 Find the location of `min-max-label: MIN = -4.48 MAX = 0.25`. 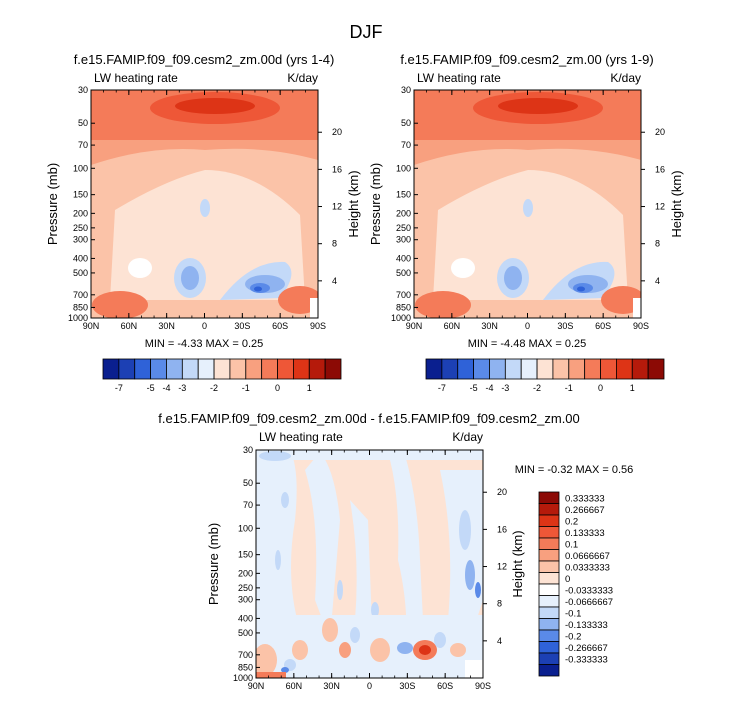

min-max-label: MIN = -4.48 MAX = 0.25 is located at coordinates (527, 344).